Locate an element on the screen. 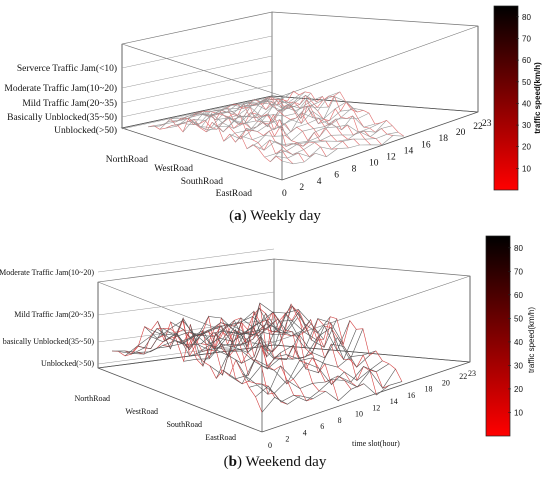 This screenshot has height=477, width=550. z-label: Serverce Traffic Jam(<10) is located at coordinates (67, 68).